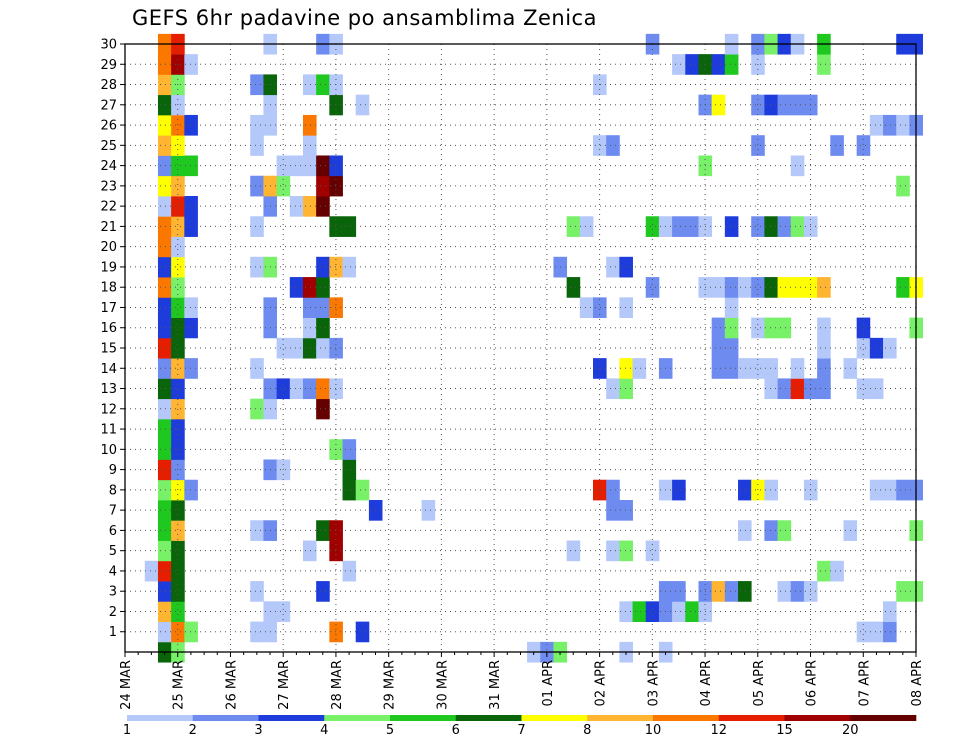 This screenshot has height=742, width=960. What do you see at coordinates (108, 85) in the screenshot?
I see `y-tick-label: 28` at bounding box center [108, 85].